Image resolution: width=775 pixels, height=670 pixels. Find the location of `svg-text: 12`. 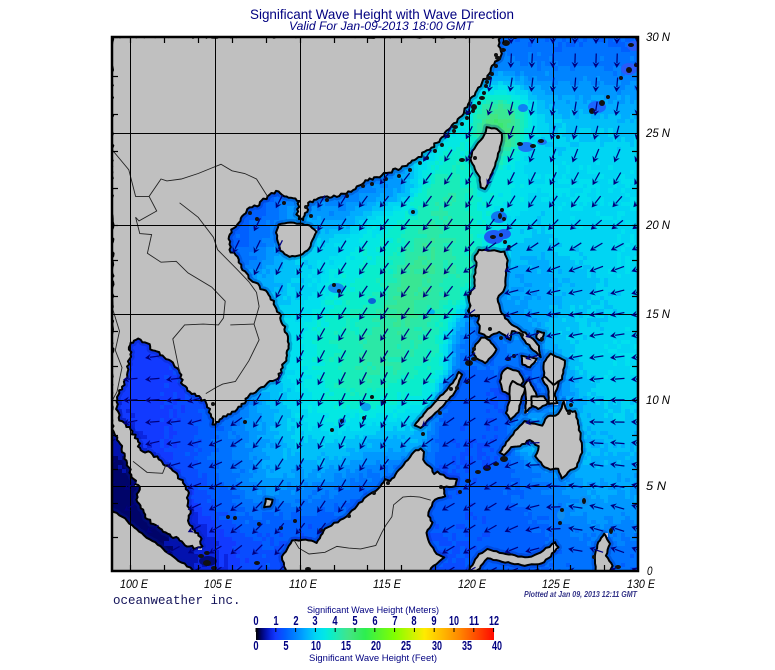

svg-text: 12 is located at coordinates (494, 620).